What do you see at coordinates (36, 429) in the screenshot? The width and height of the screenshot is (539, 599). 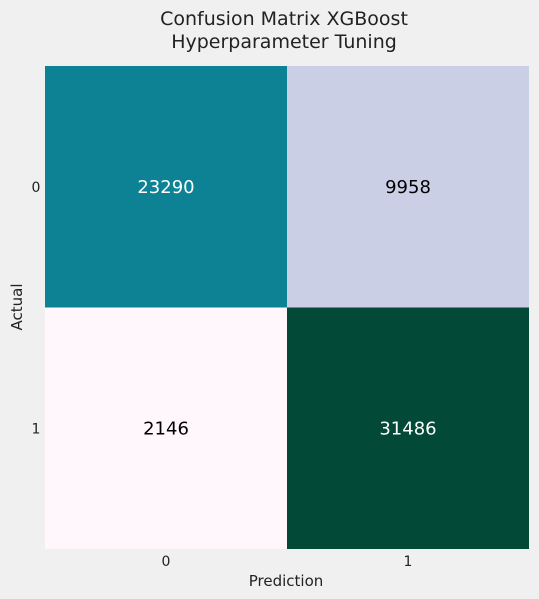 I see `y-tick-label-1: 1` at bounding box center [36, 429].